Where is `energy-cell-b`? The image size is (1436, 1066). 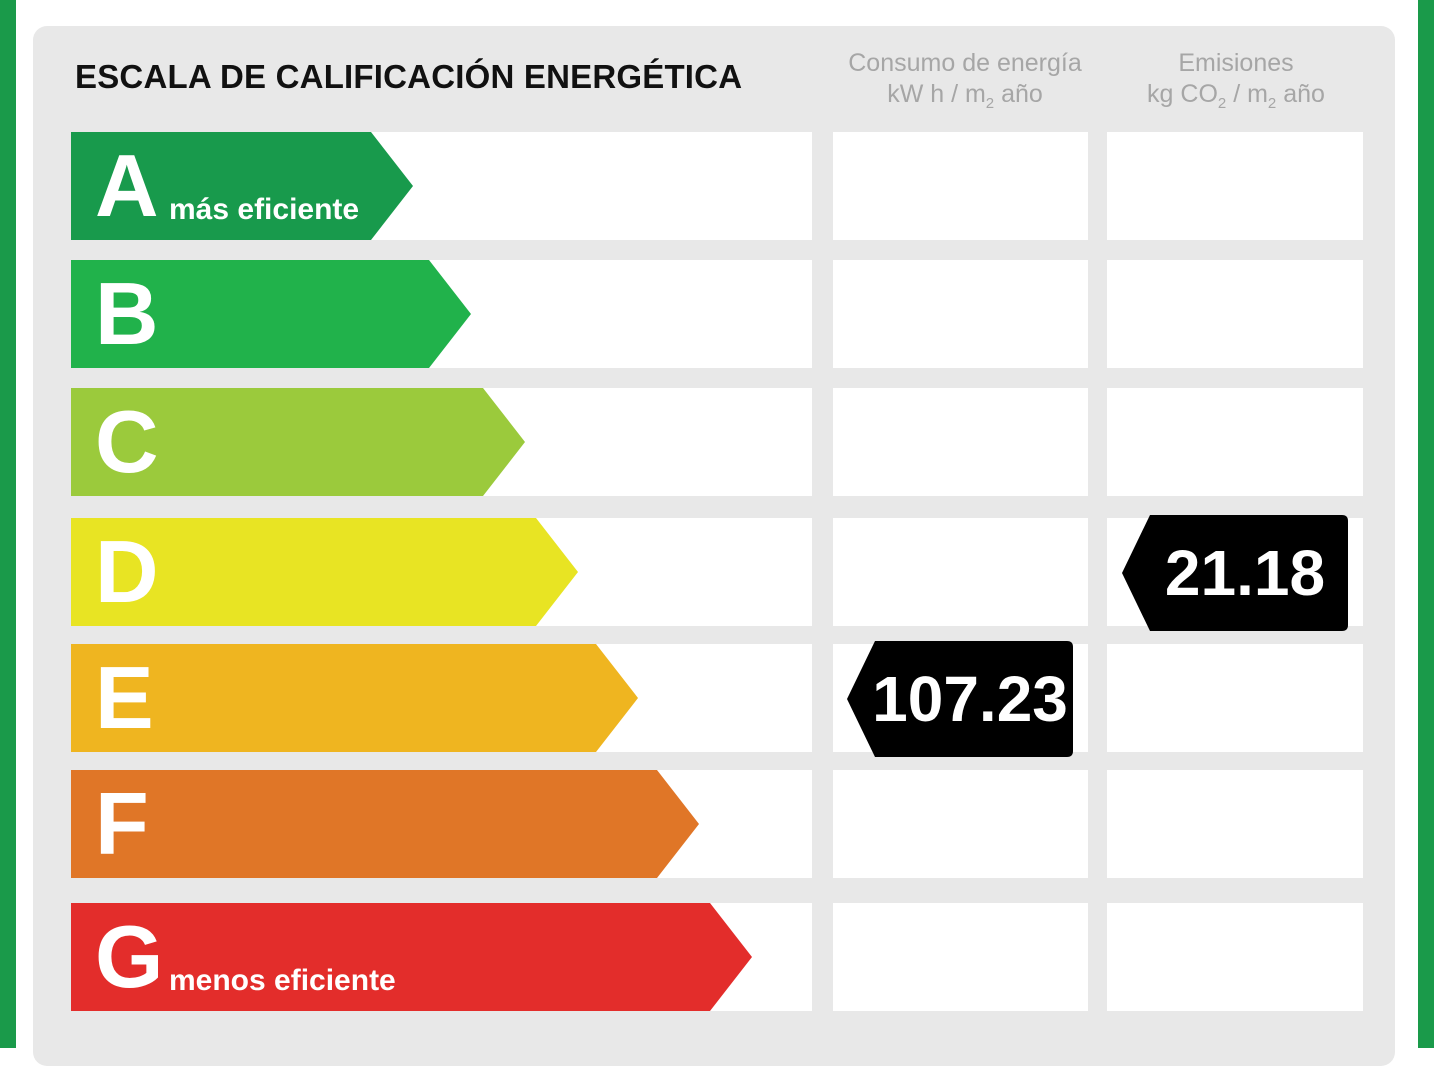 energy-cell-b is located at coordinates (960, 314).